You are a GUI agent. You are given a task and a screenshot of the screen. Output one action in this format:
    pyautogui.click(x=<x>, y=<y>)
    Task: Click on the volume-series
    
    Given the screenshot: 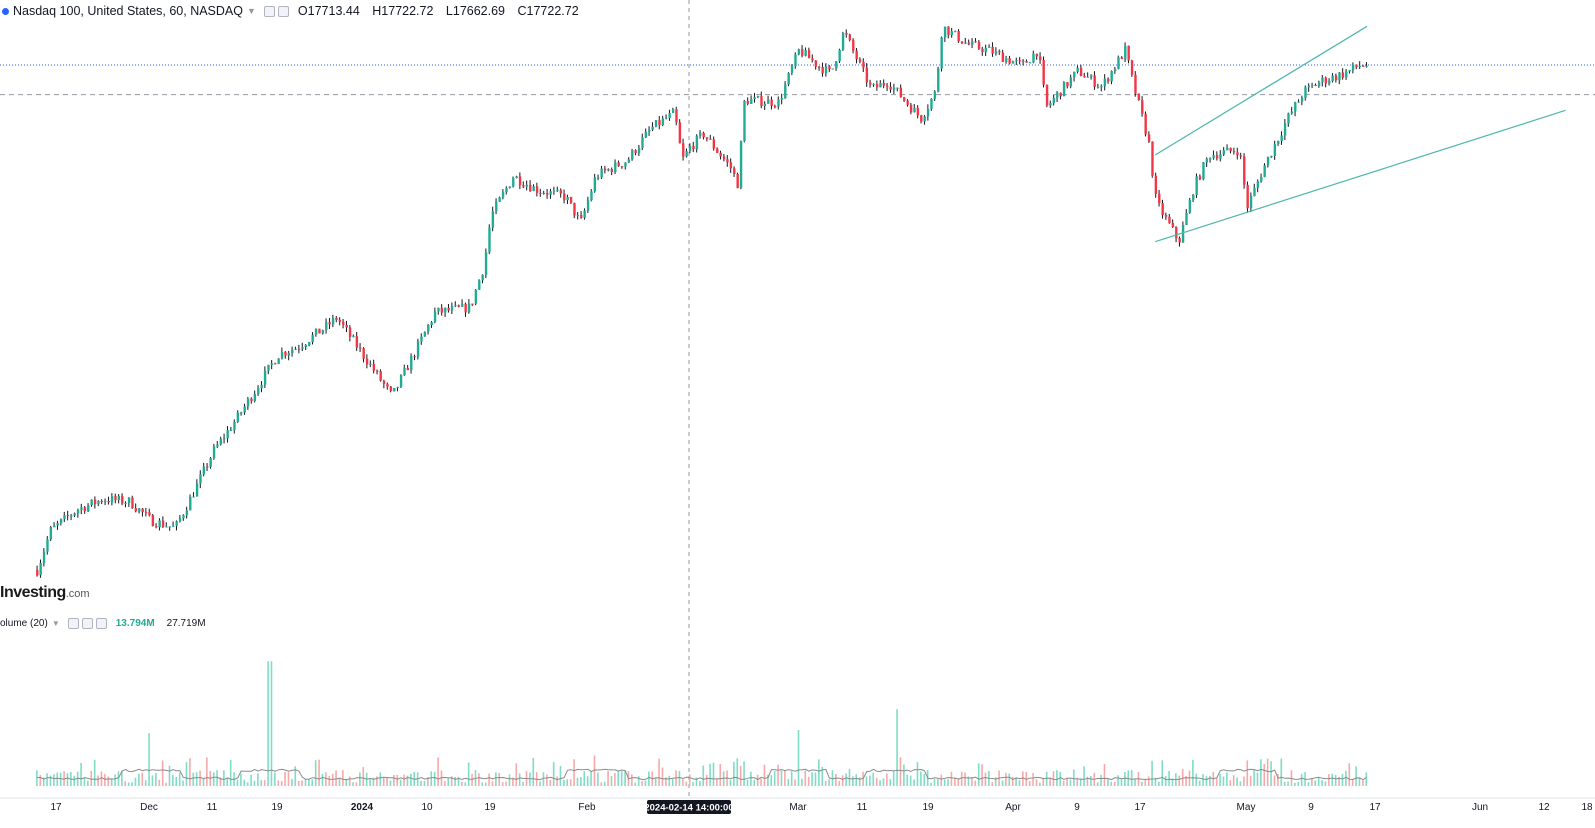 What is the action you would take?
    pyautogui.click(x=702, y=723)
    